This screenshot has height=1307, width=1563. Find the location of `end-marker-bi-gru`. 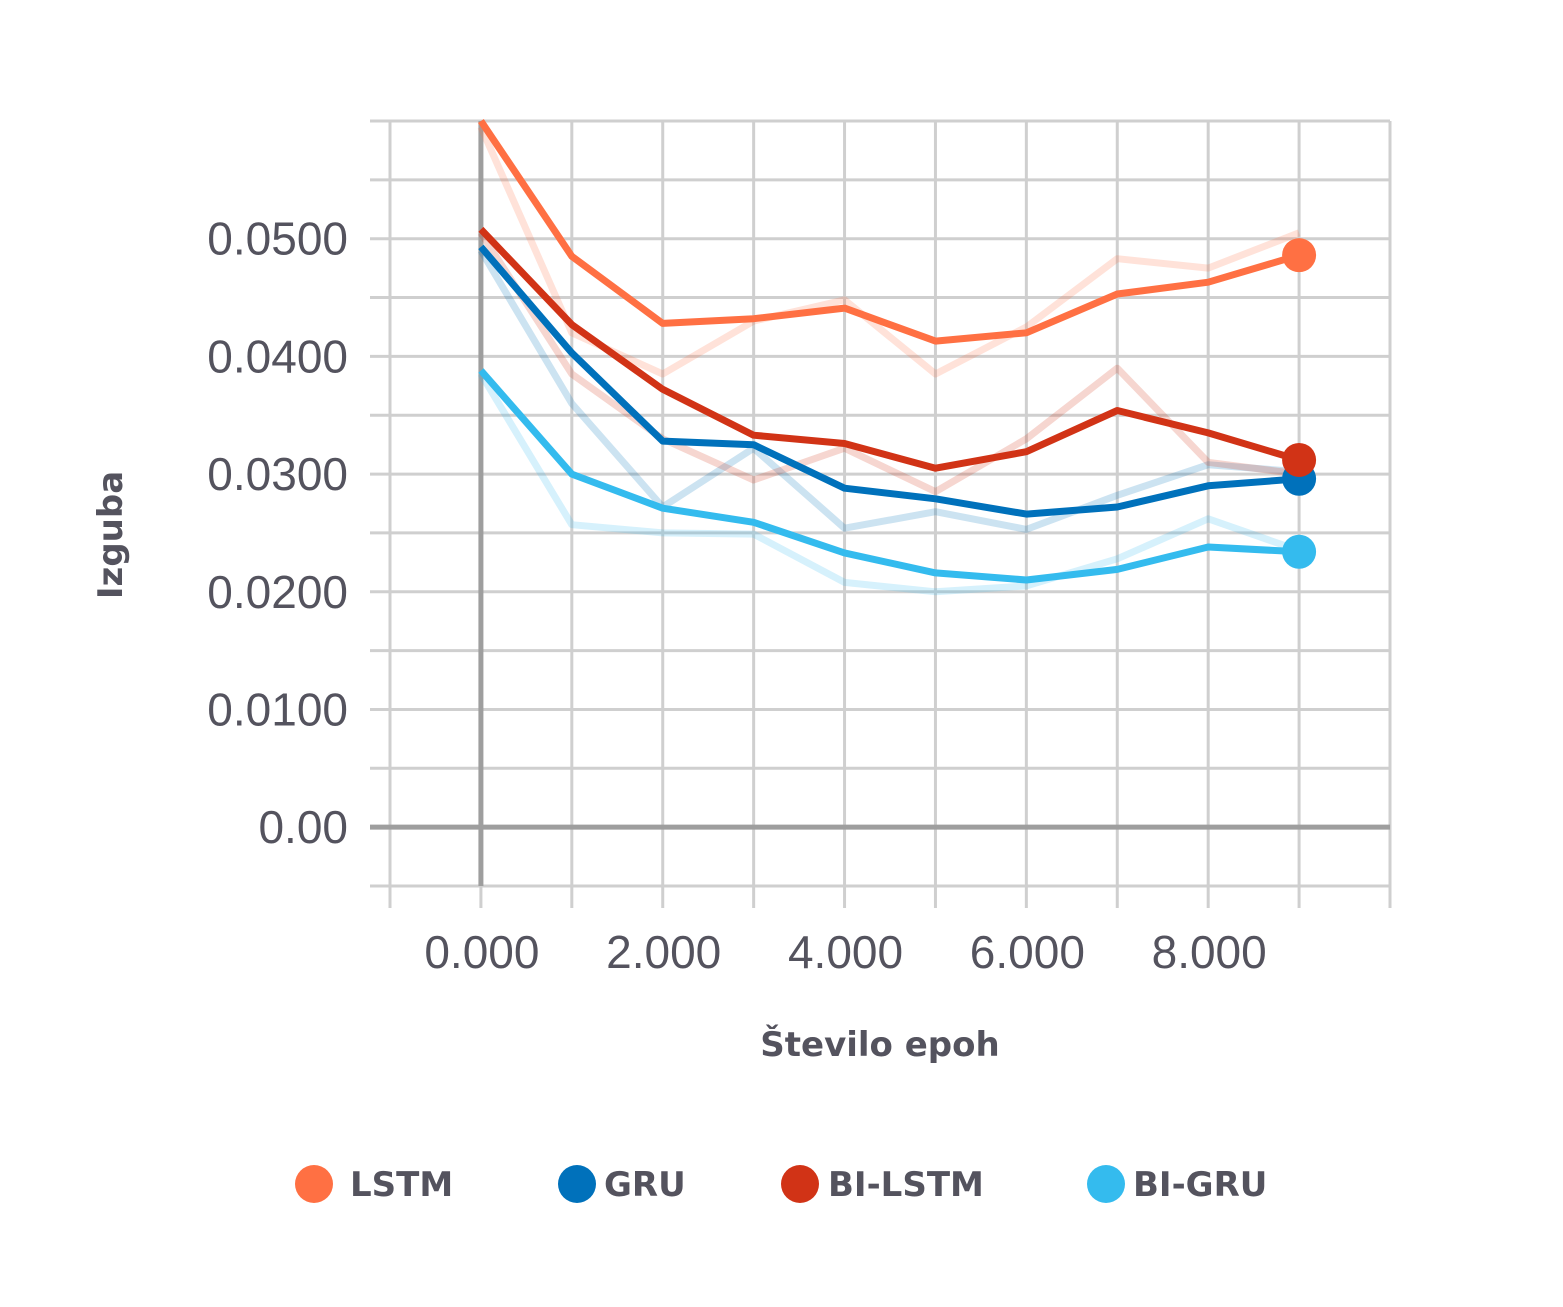

end-marker-bi-gru is located at coordinates (1299, 551).